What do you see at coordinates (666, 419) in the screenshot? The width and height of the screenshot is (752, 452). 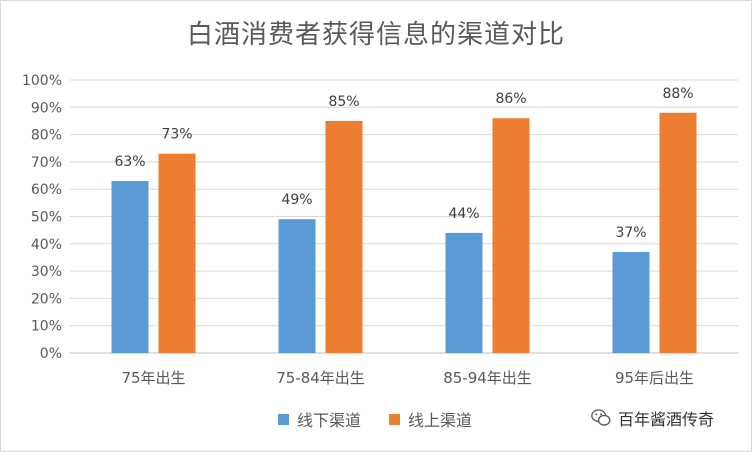 I see `watermark-text: 百年酱酒传奇` at bounding box center [666, 419].